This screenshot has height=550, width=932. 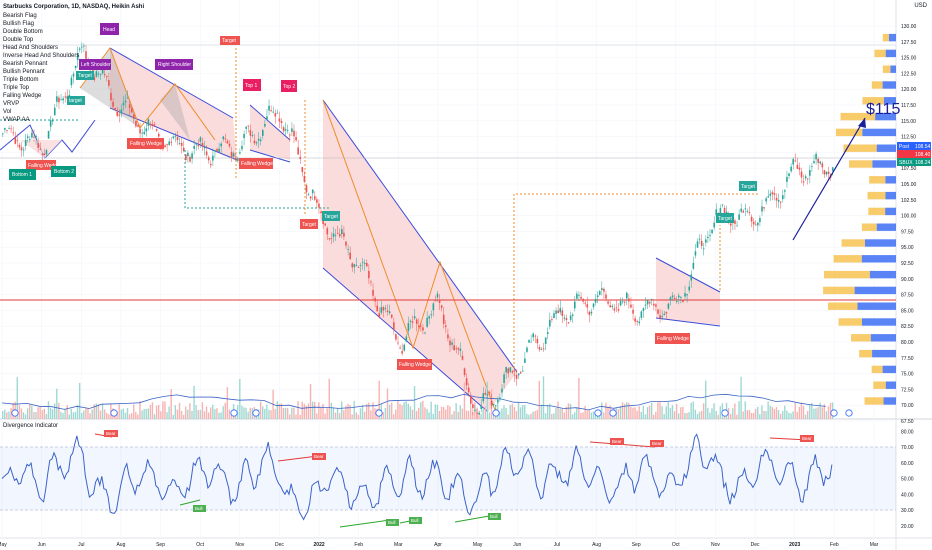 I want to click on divergence-line, so click(x=417, y=477).